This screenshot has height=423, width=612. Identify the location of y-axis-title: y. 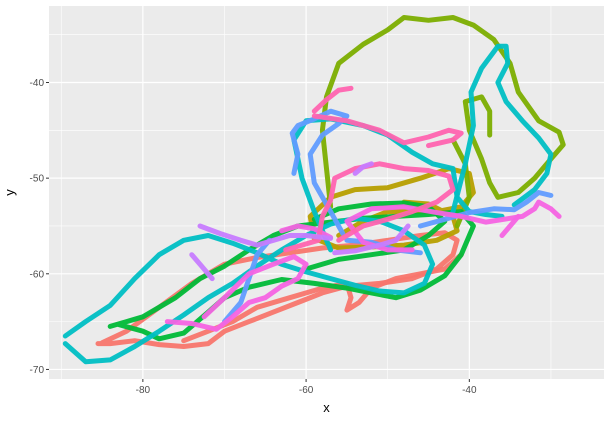
(9, 192).